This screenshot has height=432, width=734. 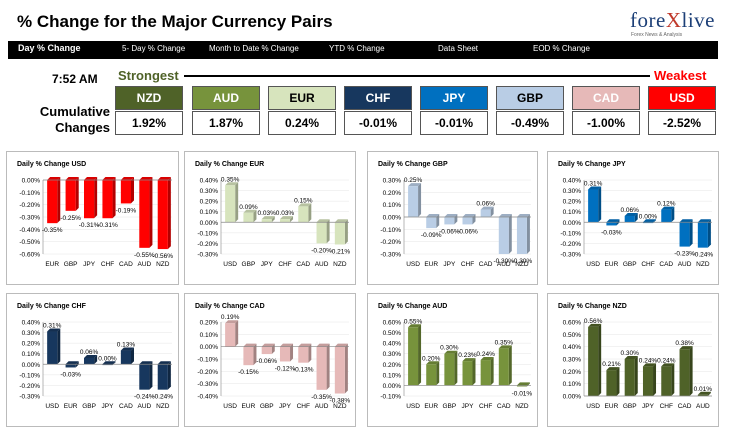 I want to click on data-label: -0.15%, so click(x=248, y=372).